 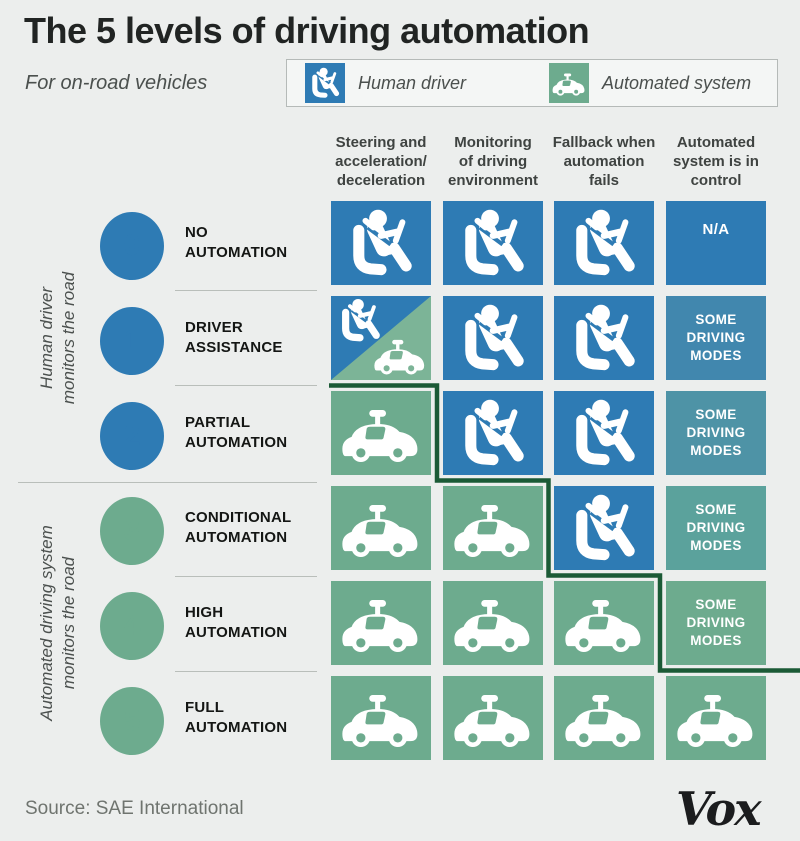 I want to click on cell-l0-fallback, so click(x=604, y=243).